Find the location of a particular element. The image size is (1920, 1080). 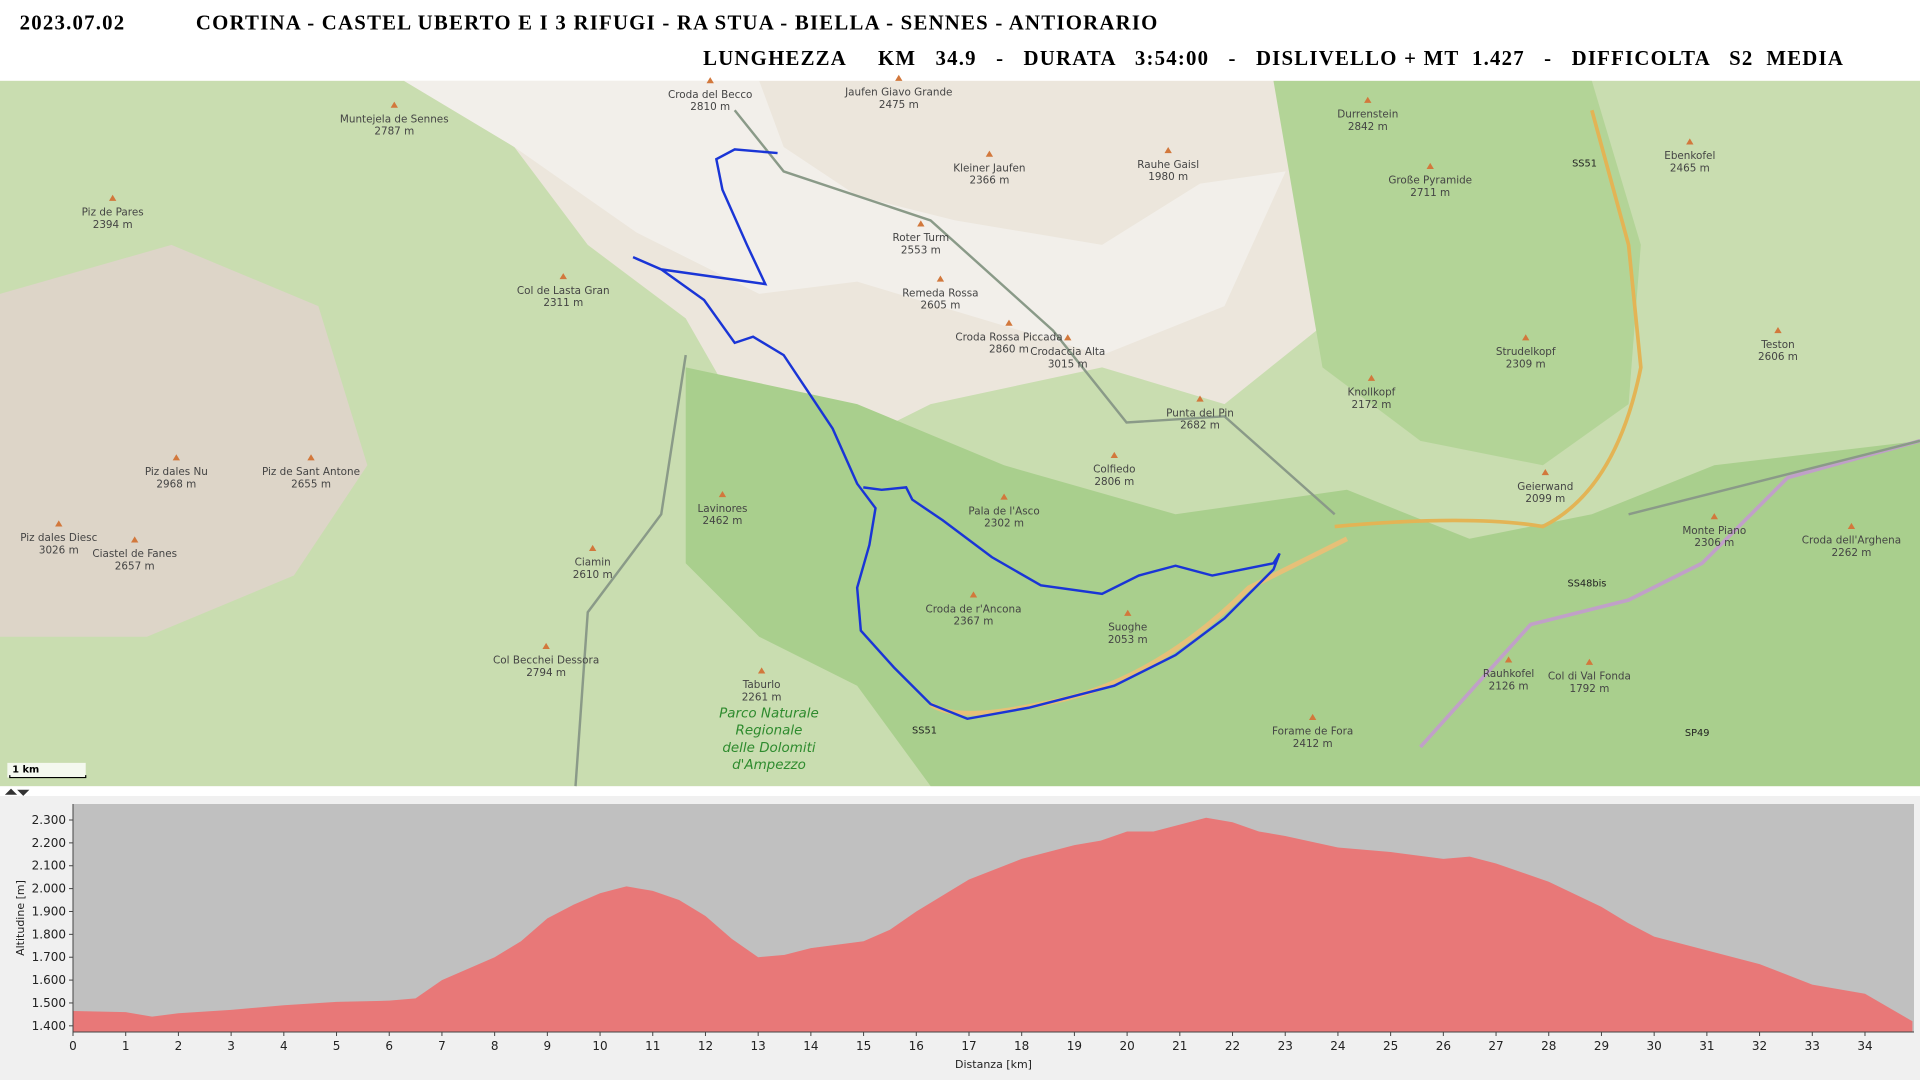

peak-name: Geierwand is located at coordinates (1545, 487).